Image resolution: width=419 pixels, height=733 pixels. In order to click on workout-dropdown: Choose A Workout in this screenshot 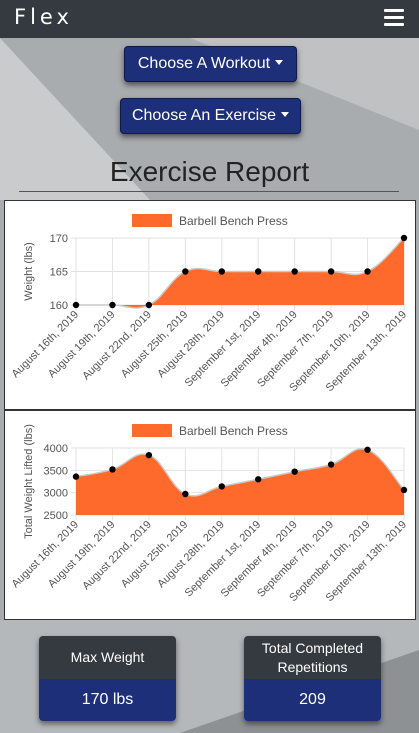, I will do `click(210, 64)`.